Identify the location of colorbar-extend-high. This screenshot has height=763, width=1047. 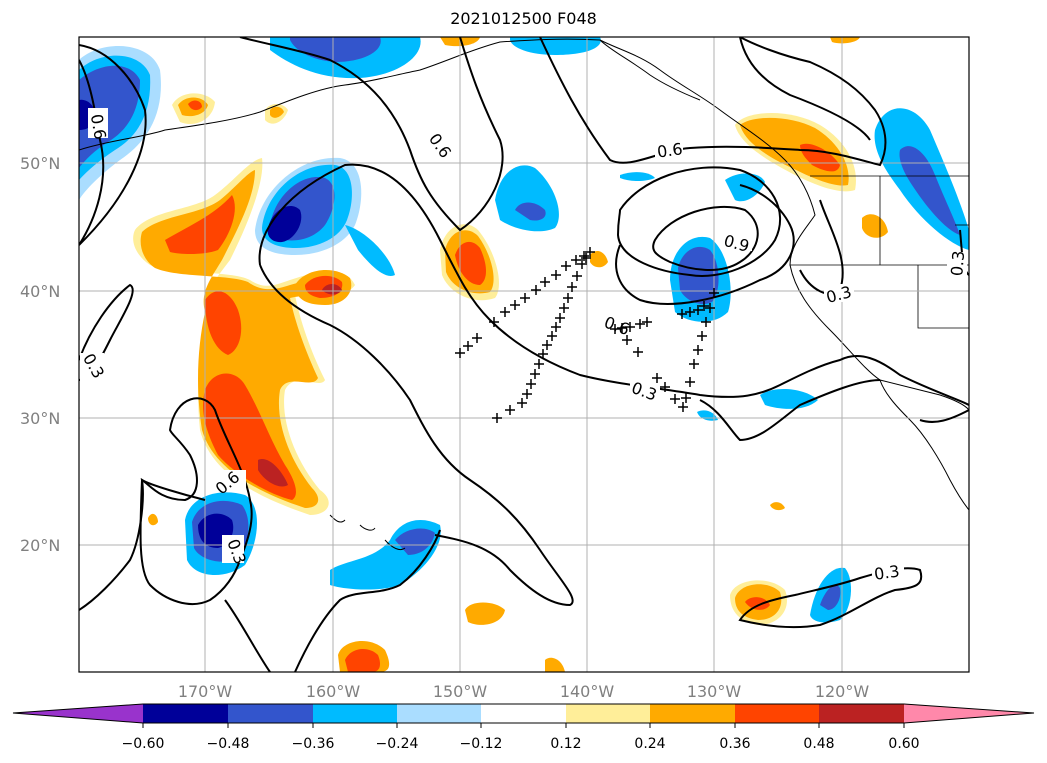
(969, 713).